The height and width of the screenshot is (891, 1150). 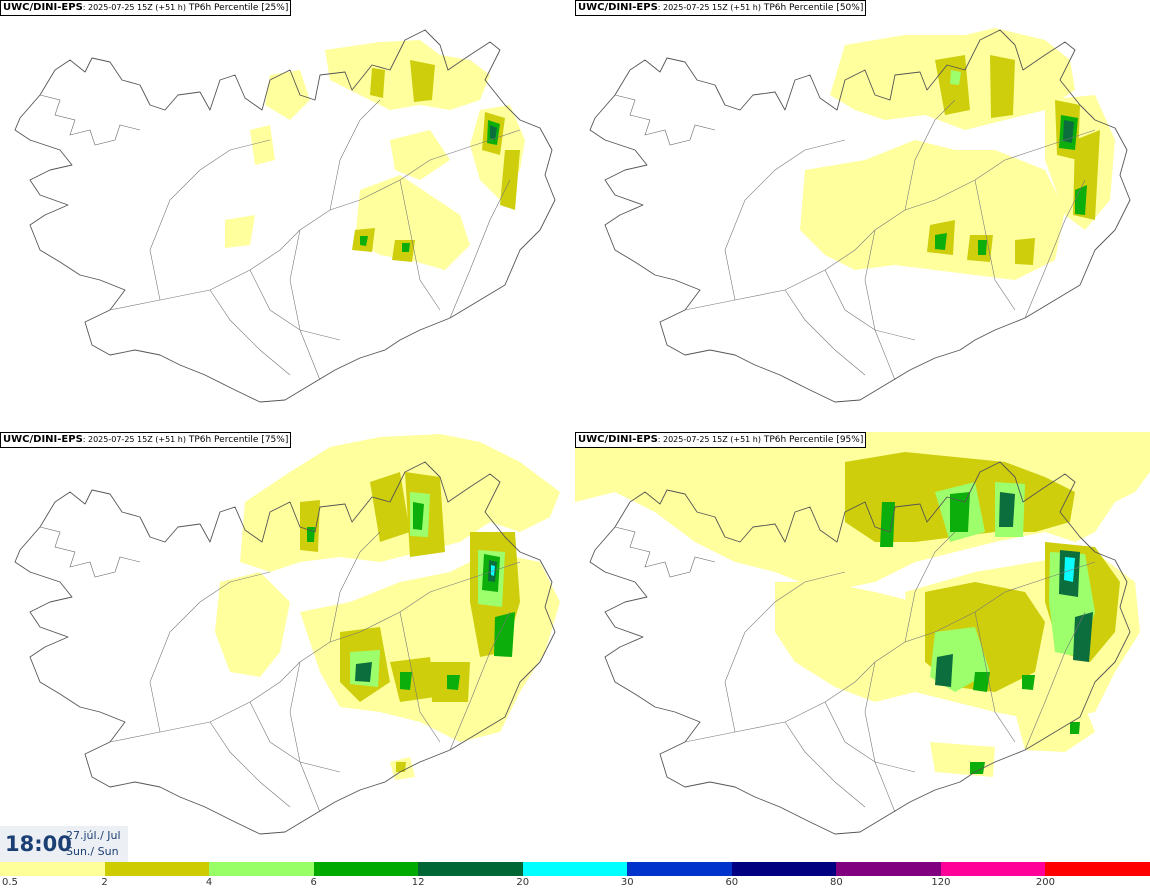 I want to click on legend-label: 30, so click(x=627, y=882).